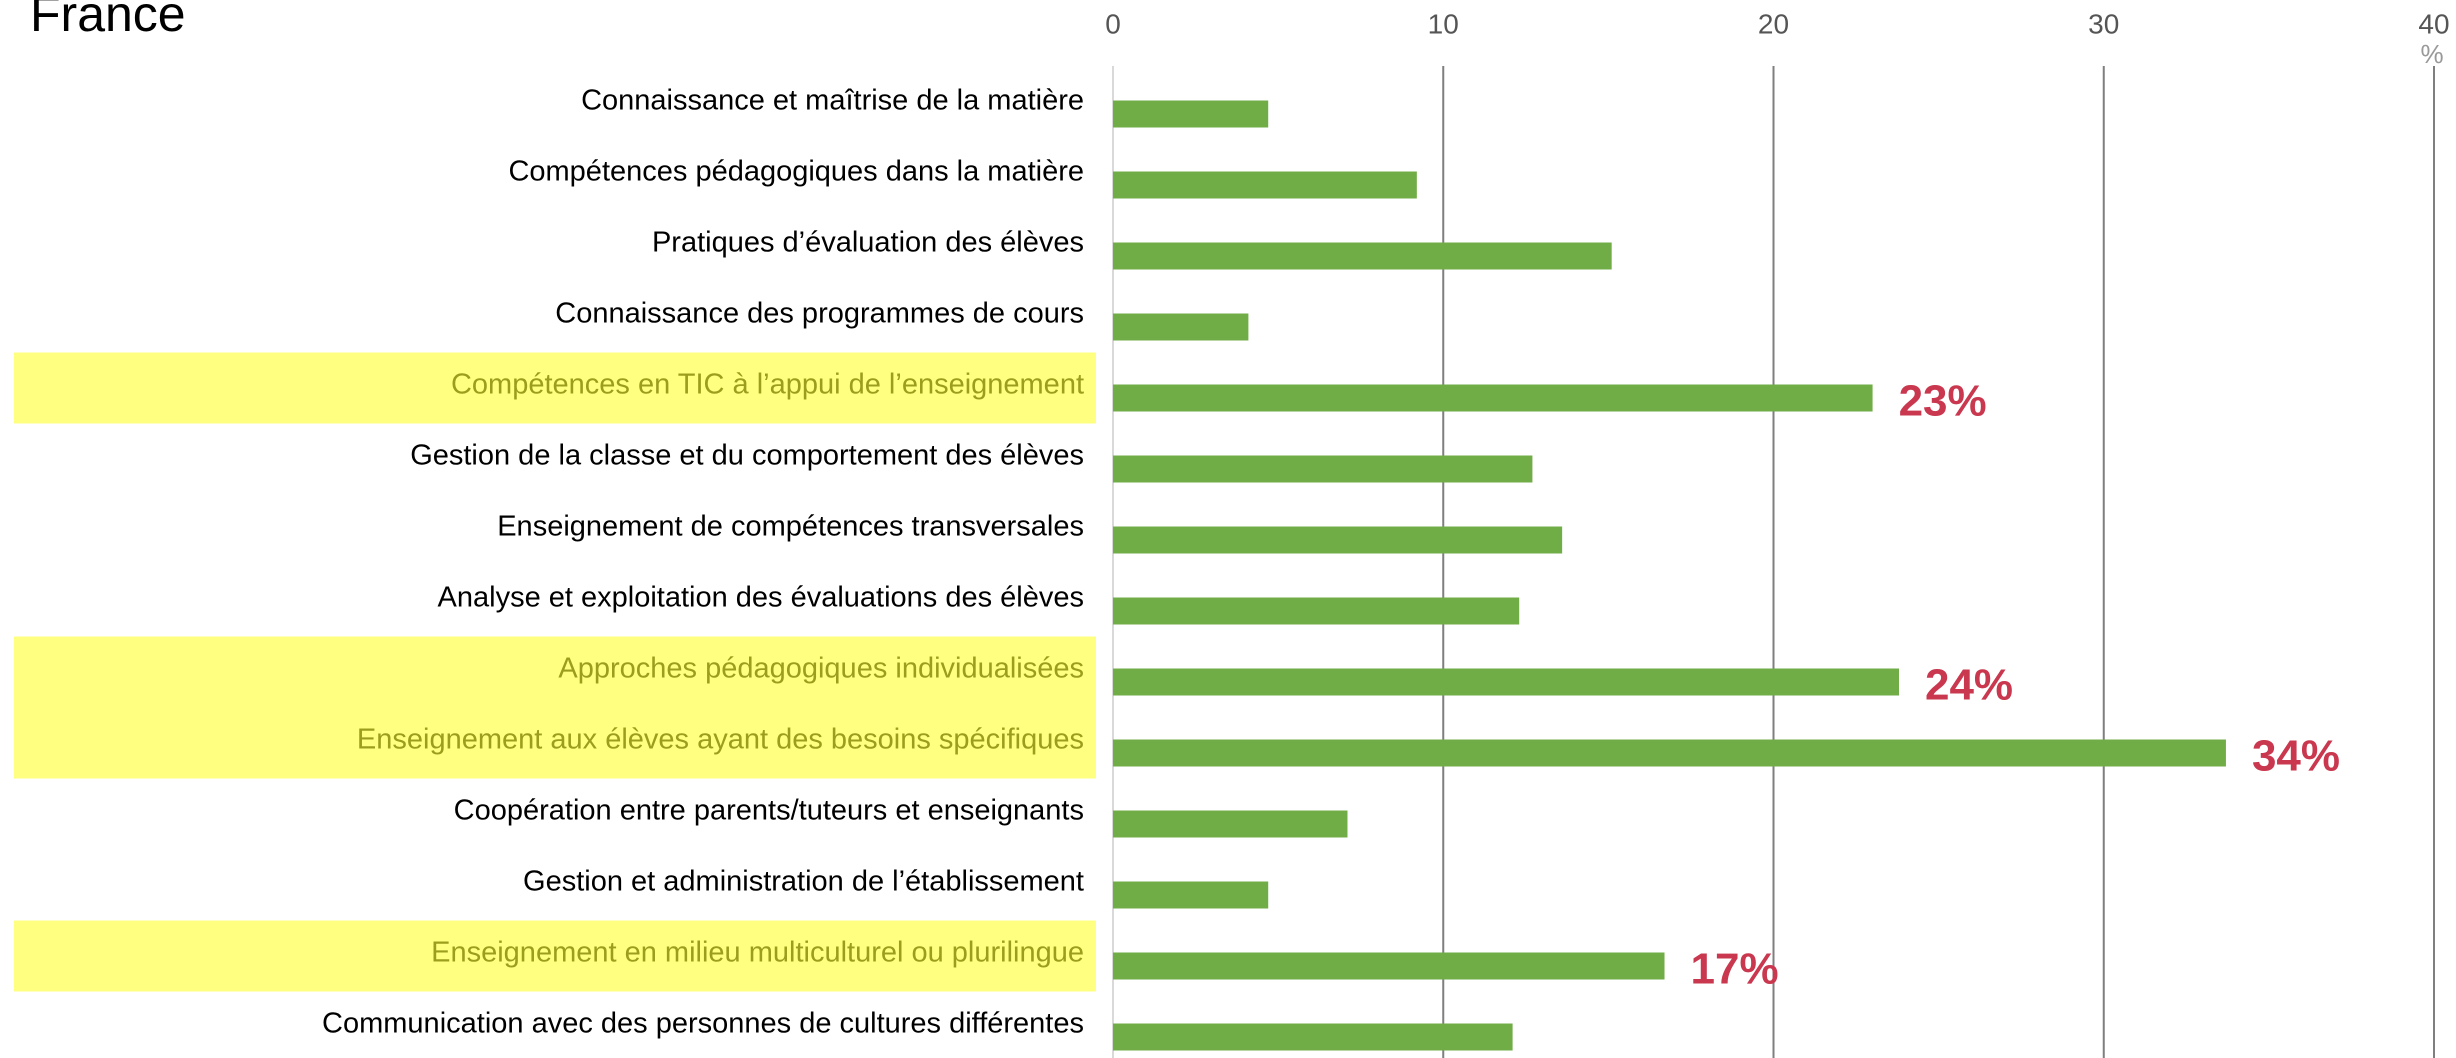 The image size is (2456, 1058). What do you see at coordinates (2103, 23) in the screenshot?
I see `x-tick-label: 30` at bounding box center [2103, 23].